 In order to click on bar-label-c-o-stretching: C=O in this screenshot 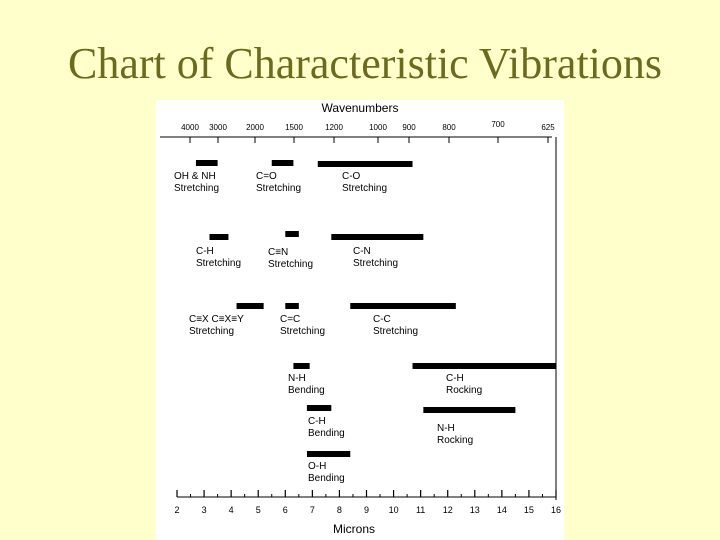, I will do `click(266, 176)`.